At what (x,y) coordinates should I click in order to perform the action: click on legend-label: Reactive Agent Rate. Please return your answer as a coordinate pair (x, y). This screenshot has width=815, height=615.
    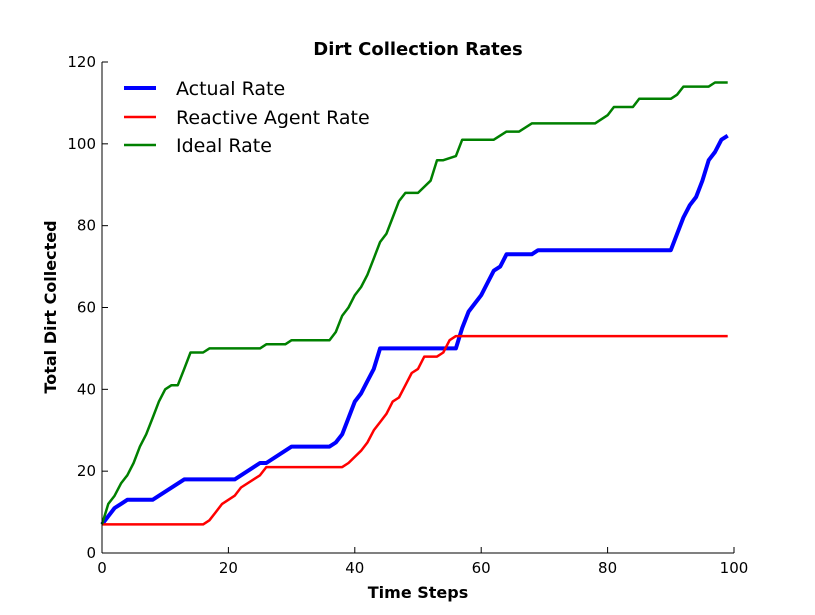
    Looking at the image, I should click on (273, 118).